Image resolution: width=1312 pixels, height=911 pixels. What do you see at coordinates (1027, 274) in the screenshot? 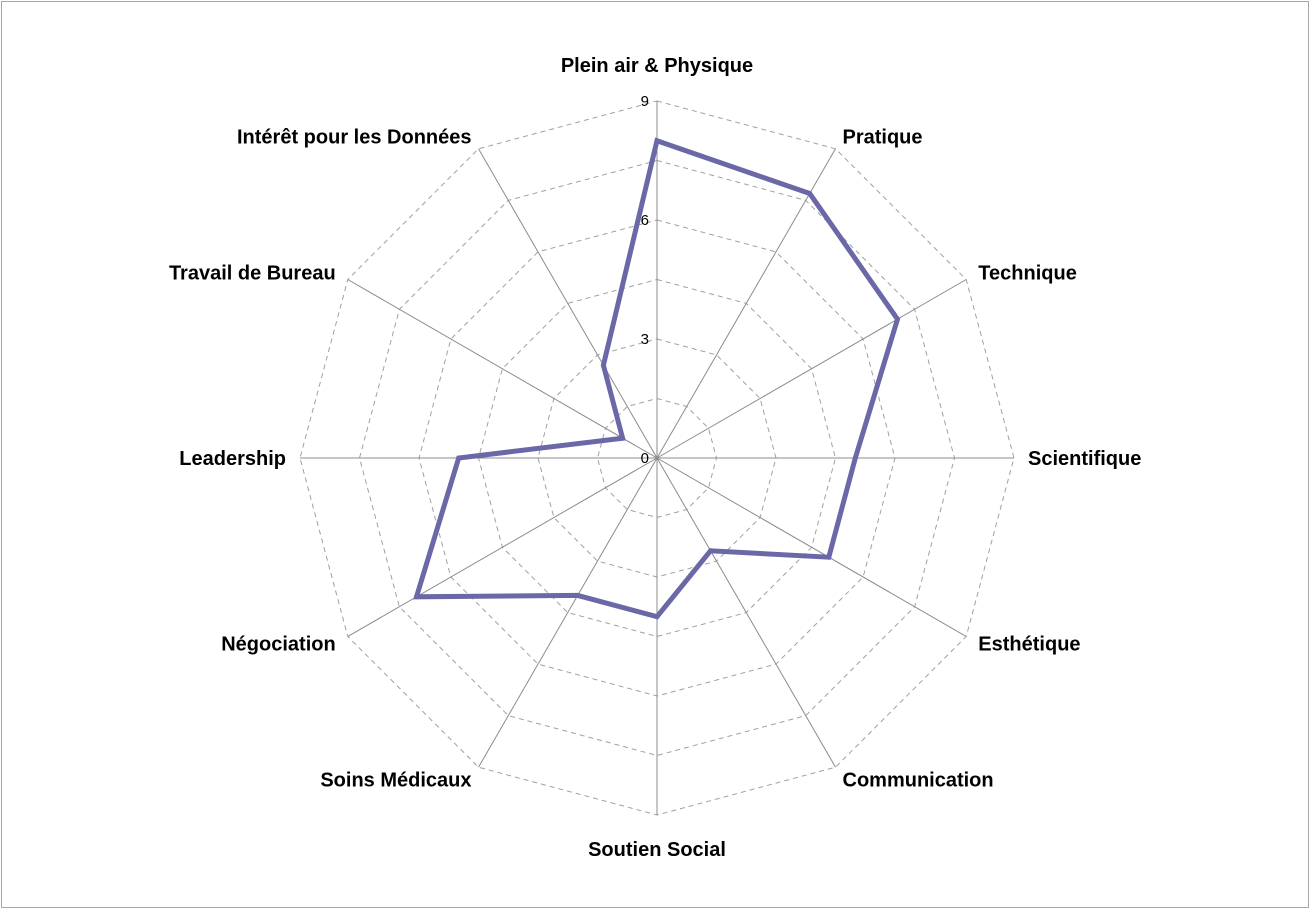
I see `category-label-2: Technique` at bounding box center [1027, 274].